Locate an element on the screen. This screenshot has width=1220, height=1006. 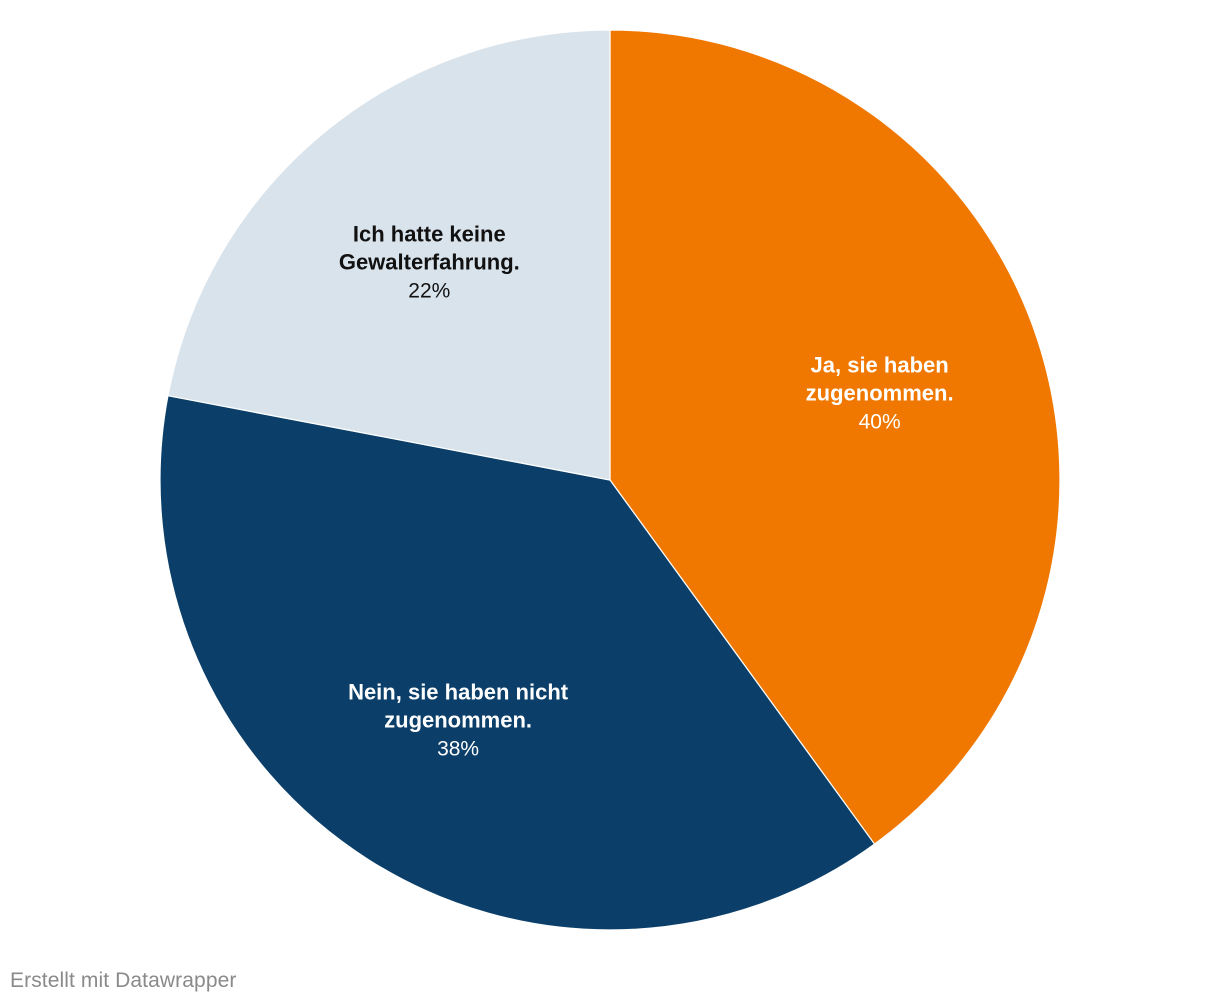
slice-label-line: Gewalterfahrung. is located at coordinates (429, 262).